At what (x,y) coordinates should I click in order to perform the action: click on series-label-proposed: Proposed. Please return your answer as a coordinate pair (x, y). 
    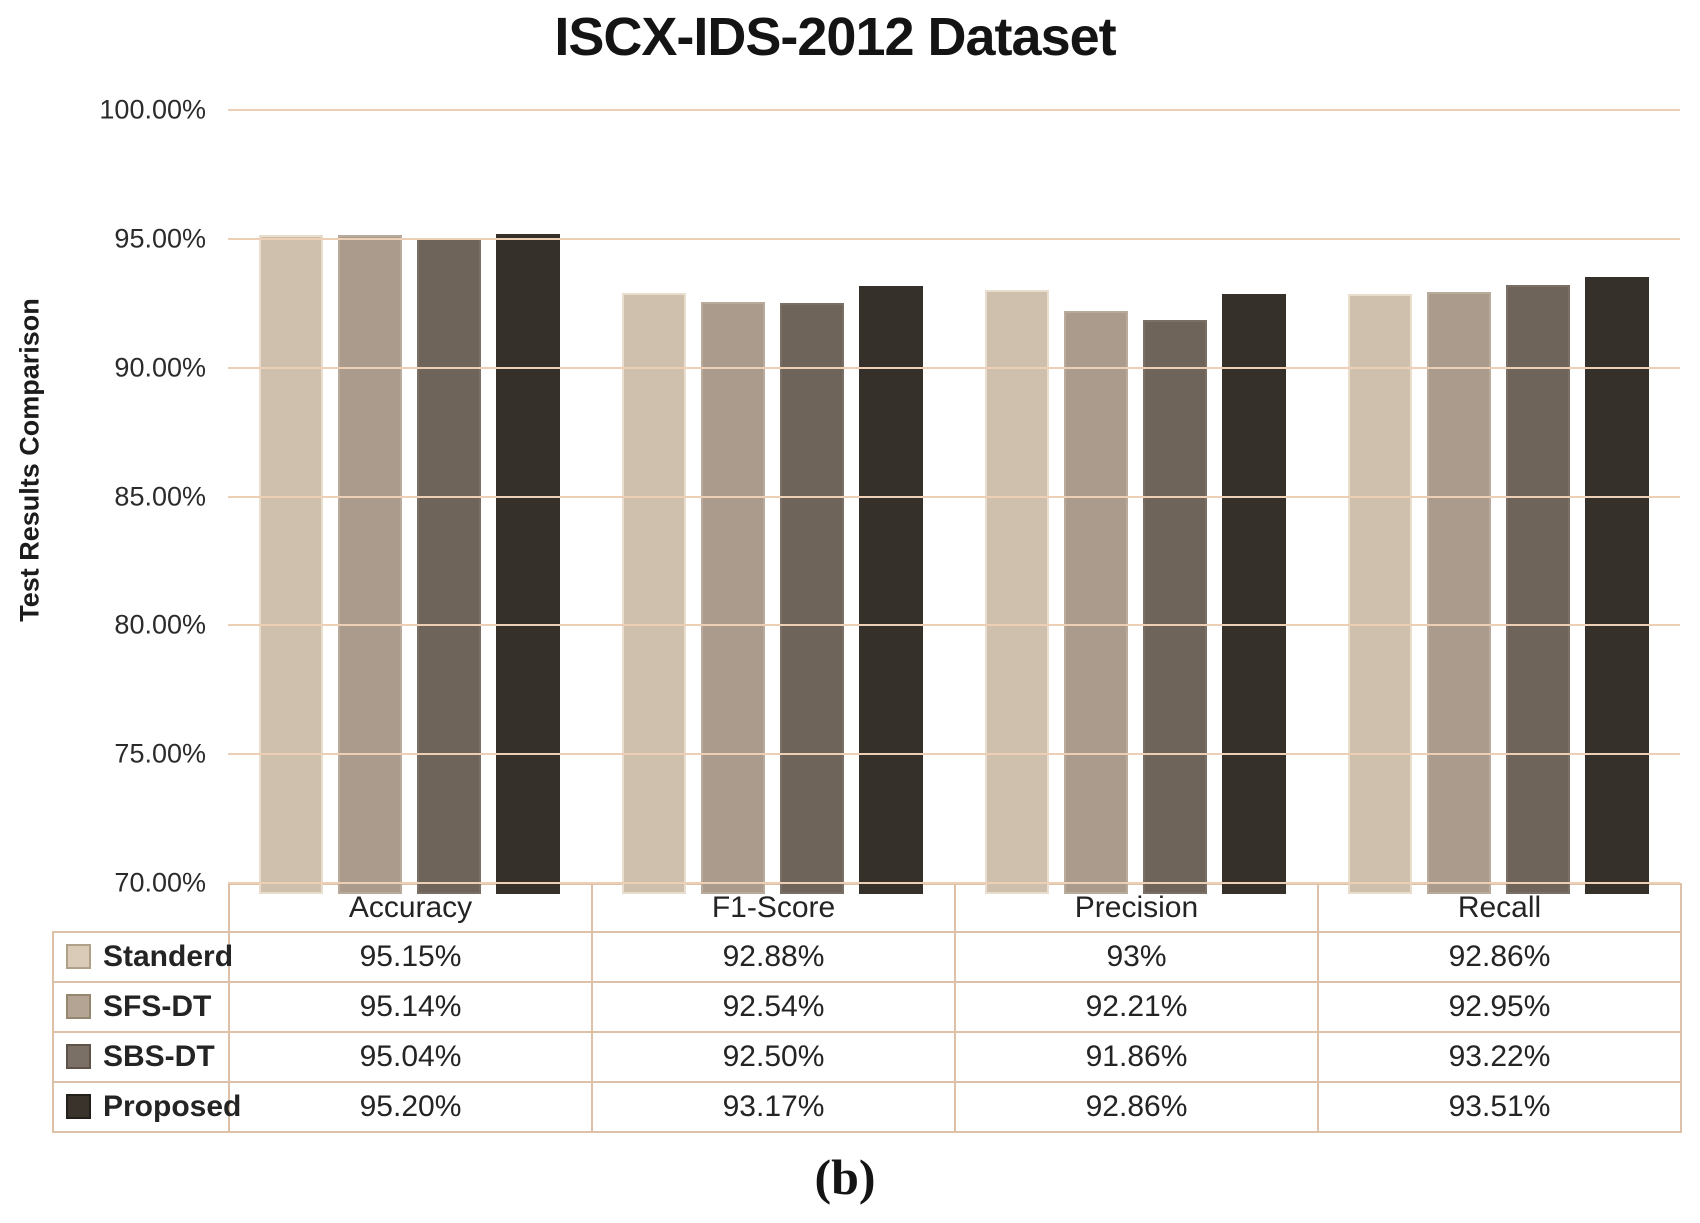
    Looking at the image, I should click on (146, 1107).